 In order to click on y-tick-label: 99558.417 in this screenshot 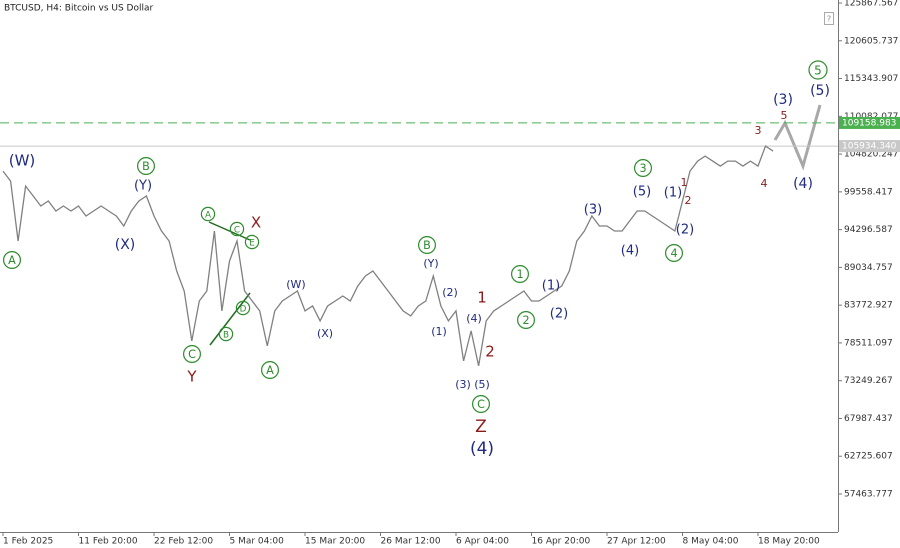, I will do `click(868, 192)`.